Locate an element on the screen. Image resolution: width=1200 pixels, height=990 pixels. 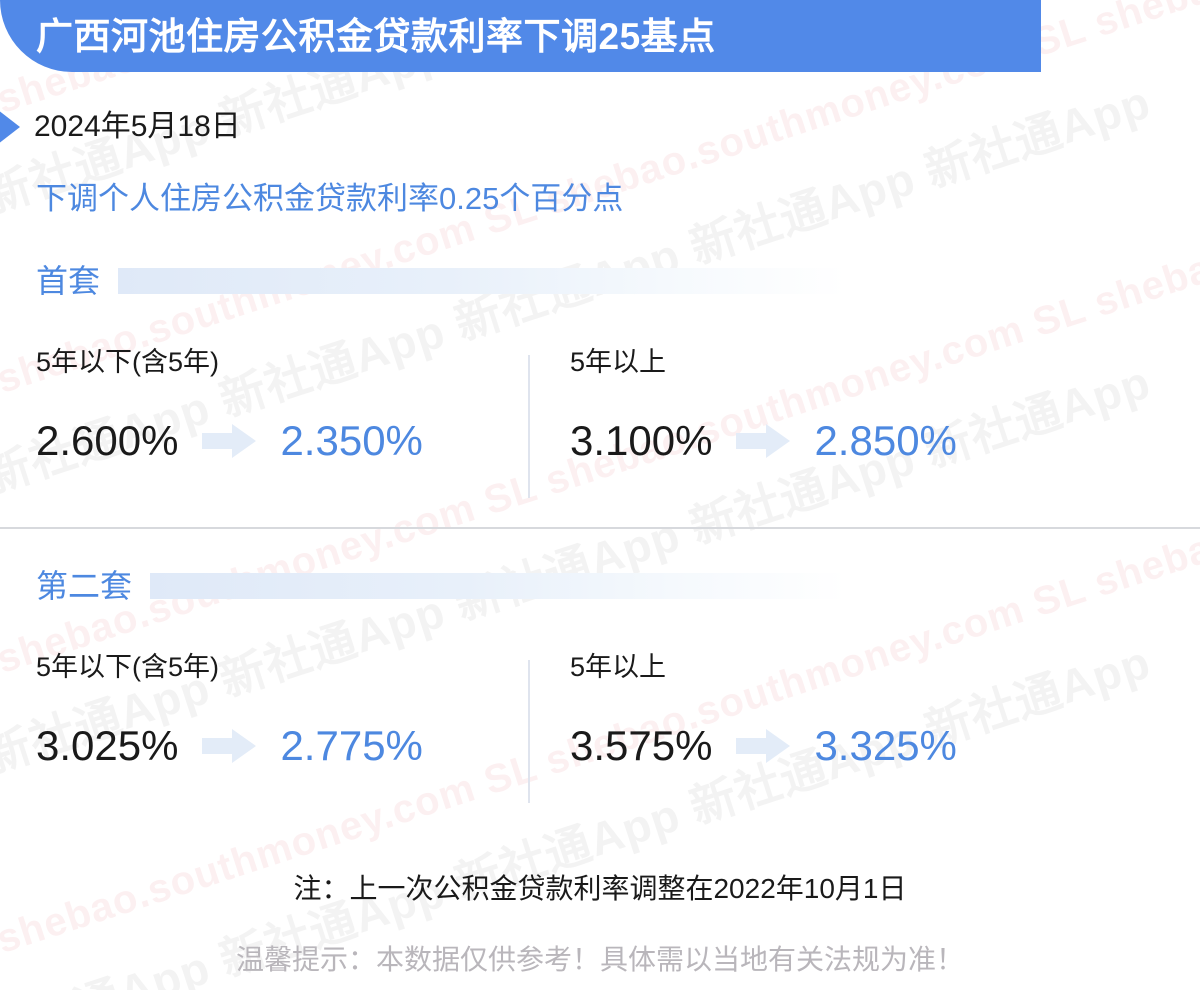
rate-column-under-5y: 5年以下(含5年) 2.600% 2.350% is located at coordinates (286, 425).